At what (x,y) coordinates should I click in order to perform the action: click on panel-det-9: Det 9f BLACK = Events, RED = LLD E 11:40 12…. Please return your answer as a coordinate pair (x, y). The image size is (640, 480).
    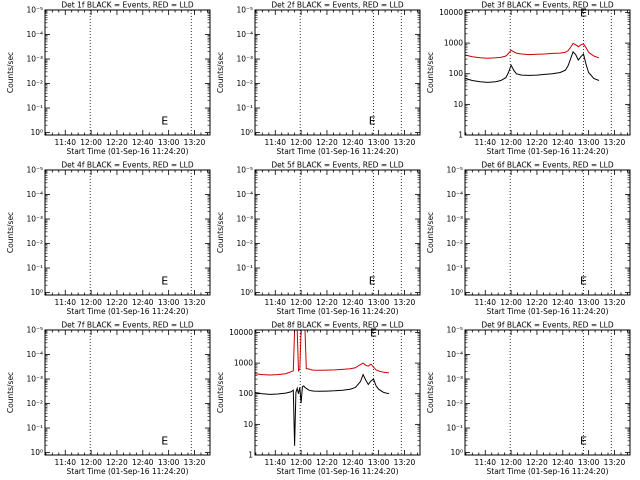
    Looking at the image, I should click on (528, 398).